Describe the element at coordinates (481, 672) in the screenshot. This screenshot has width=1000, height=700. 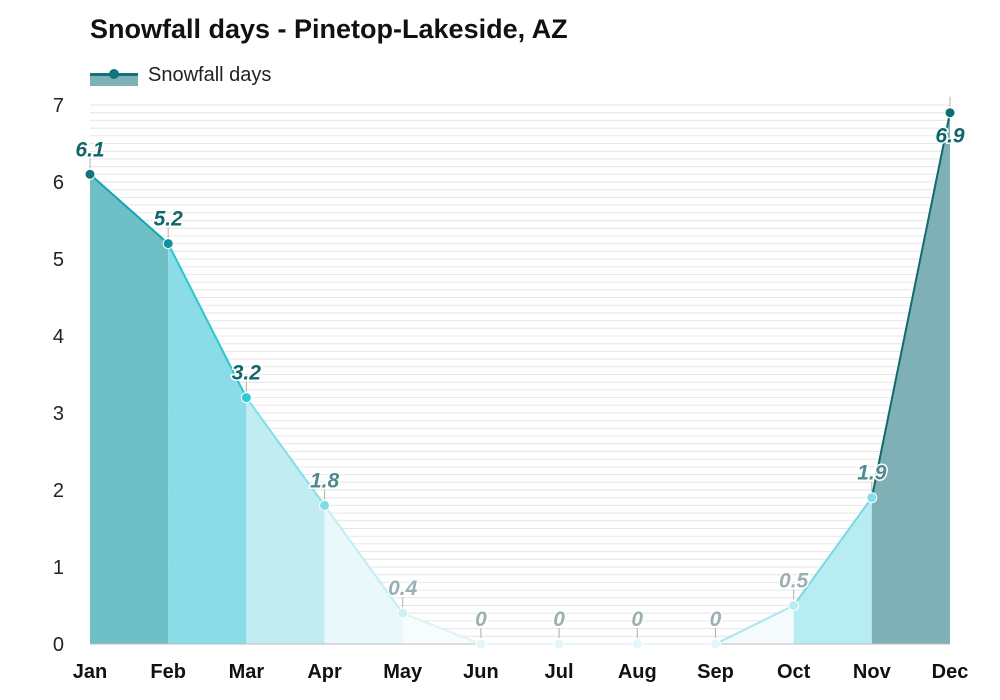
I see `x-tick-label: Jun` at that location.